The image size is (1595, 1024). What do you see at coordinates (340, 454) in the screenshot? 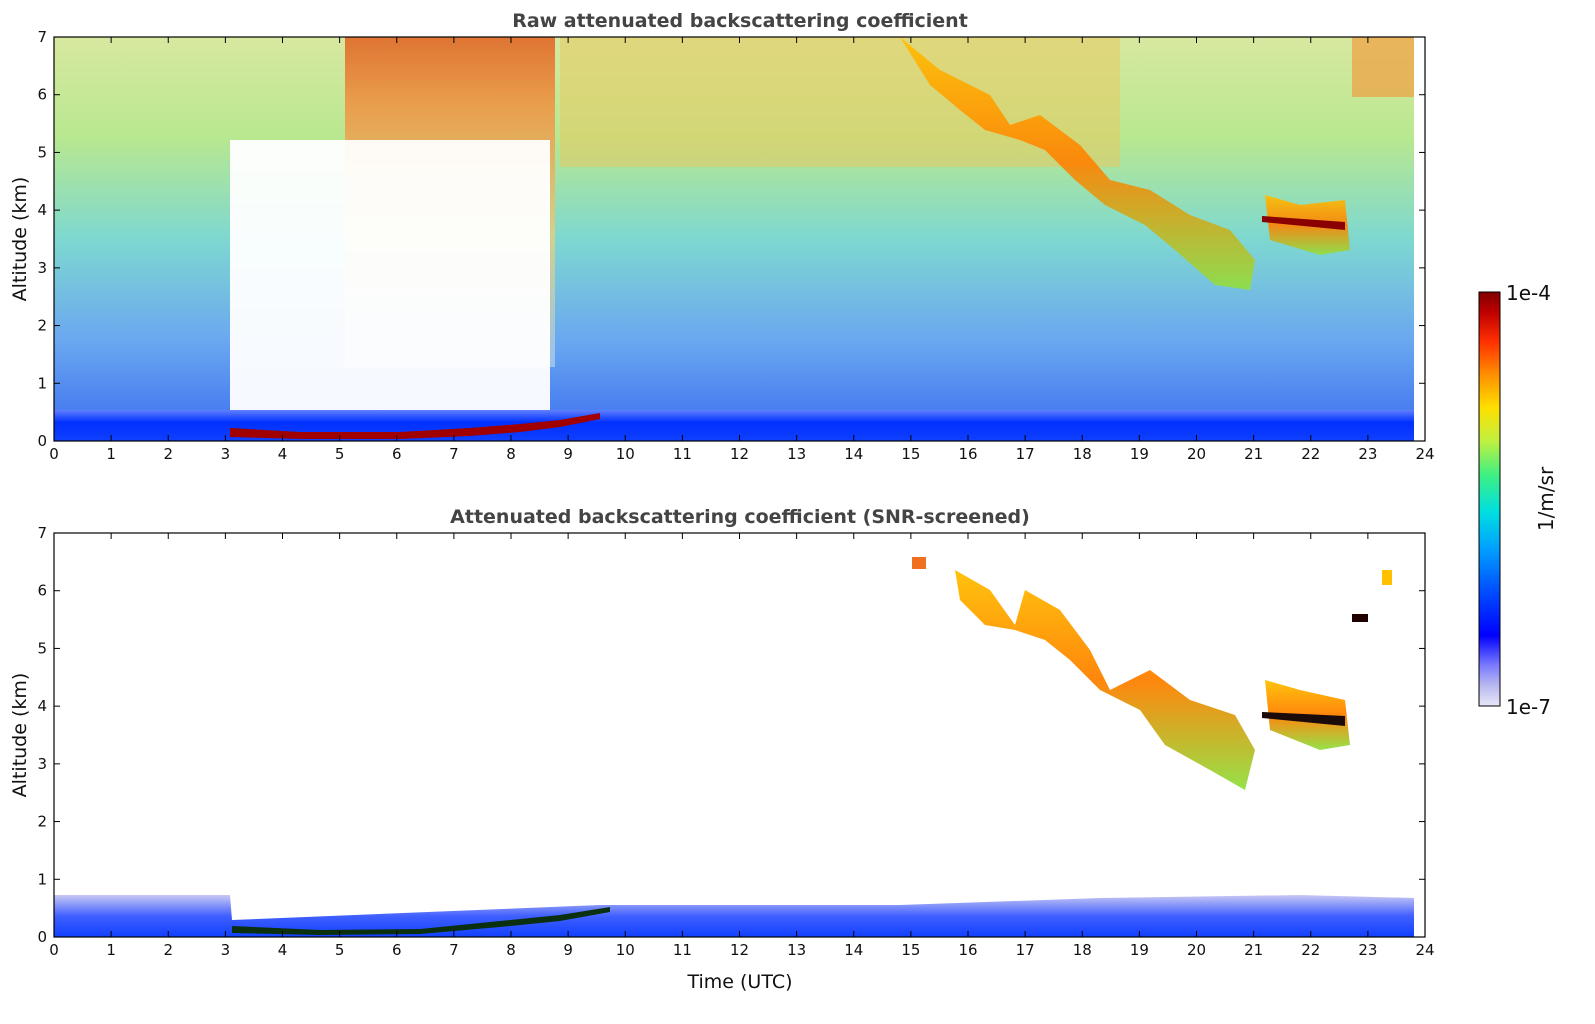
I see `raw-x-tick-label: 5` at bounding box center [340, 454].